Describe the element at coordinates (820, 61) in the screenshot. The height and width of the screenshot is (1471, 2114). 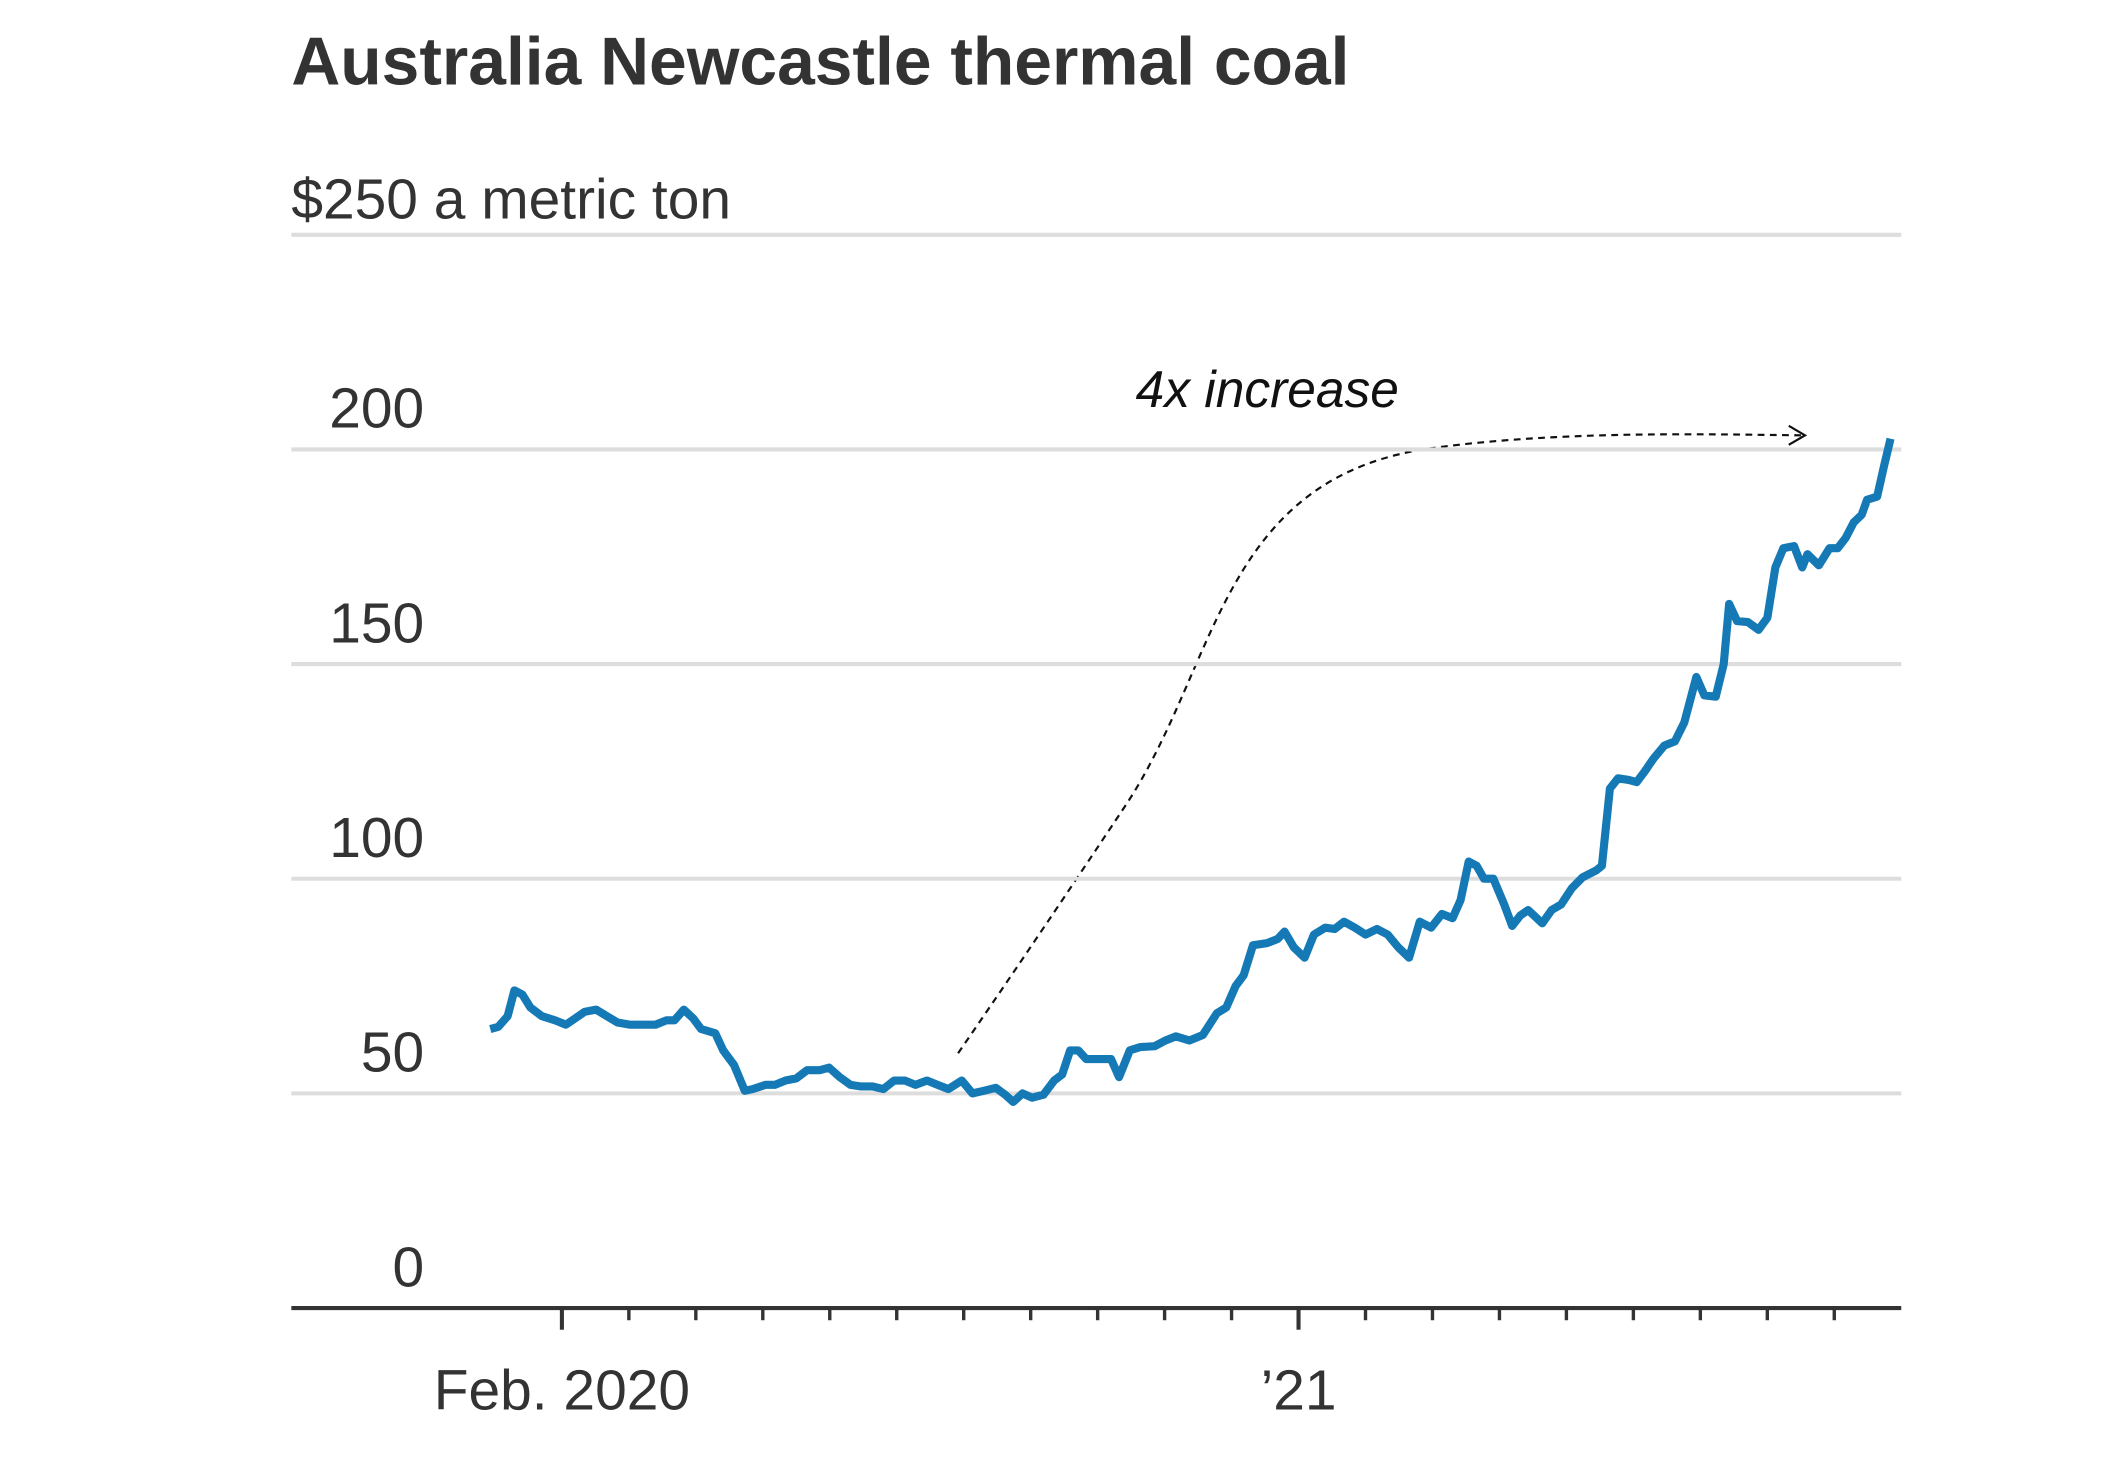
I see `chart-title: Australia Newcastle thermal coal` at that location.